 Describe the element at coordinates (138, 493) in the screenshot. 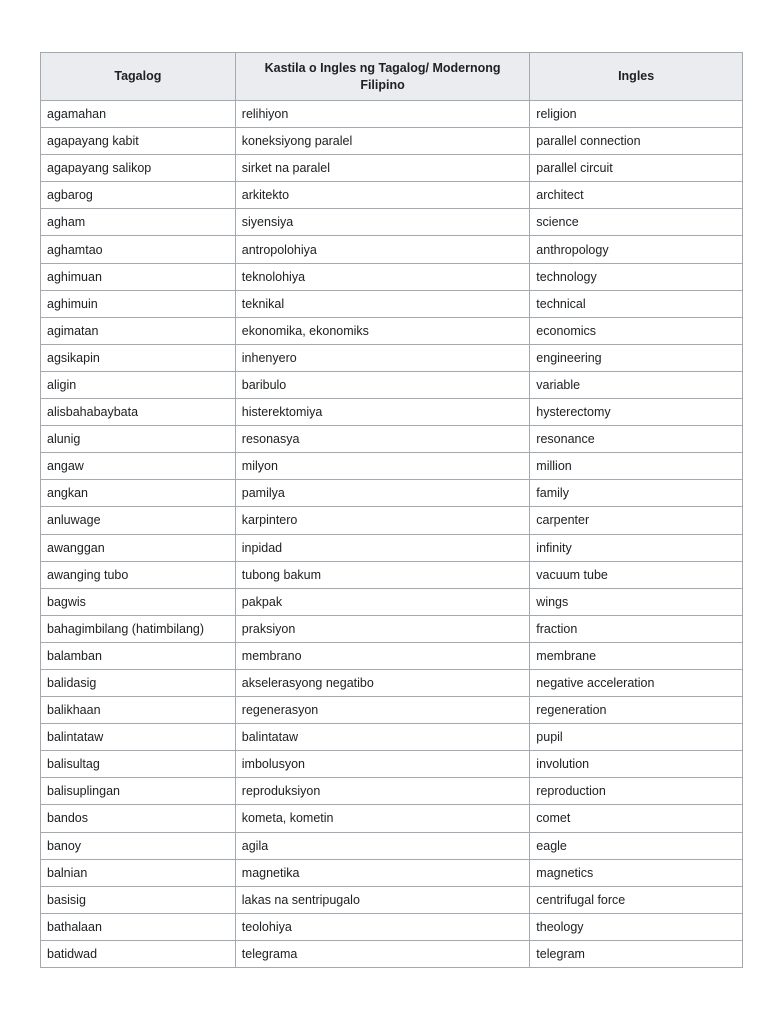

I see `cell-tagalog: angkan` at that location.